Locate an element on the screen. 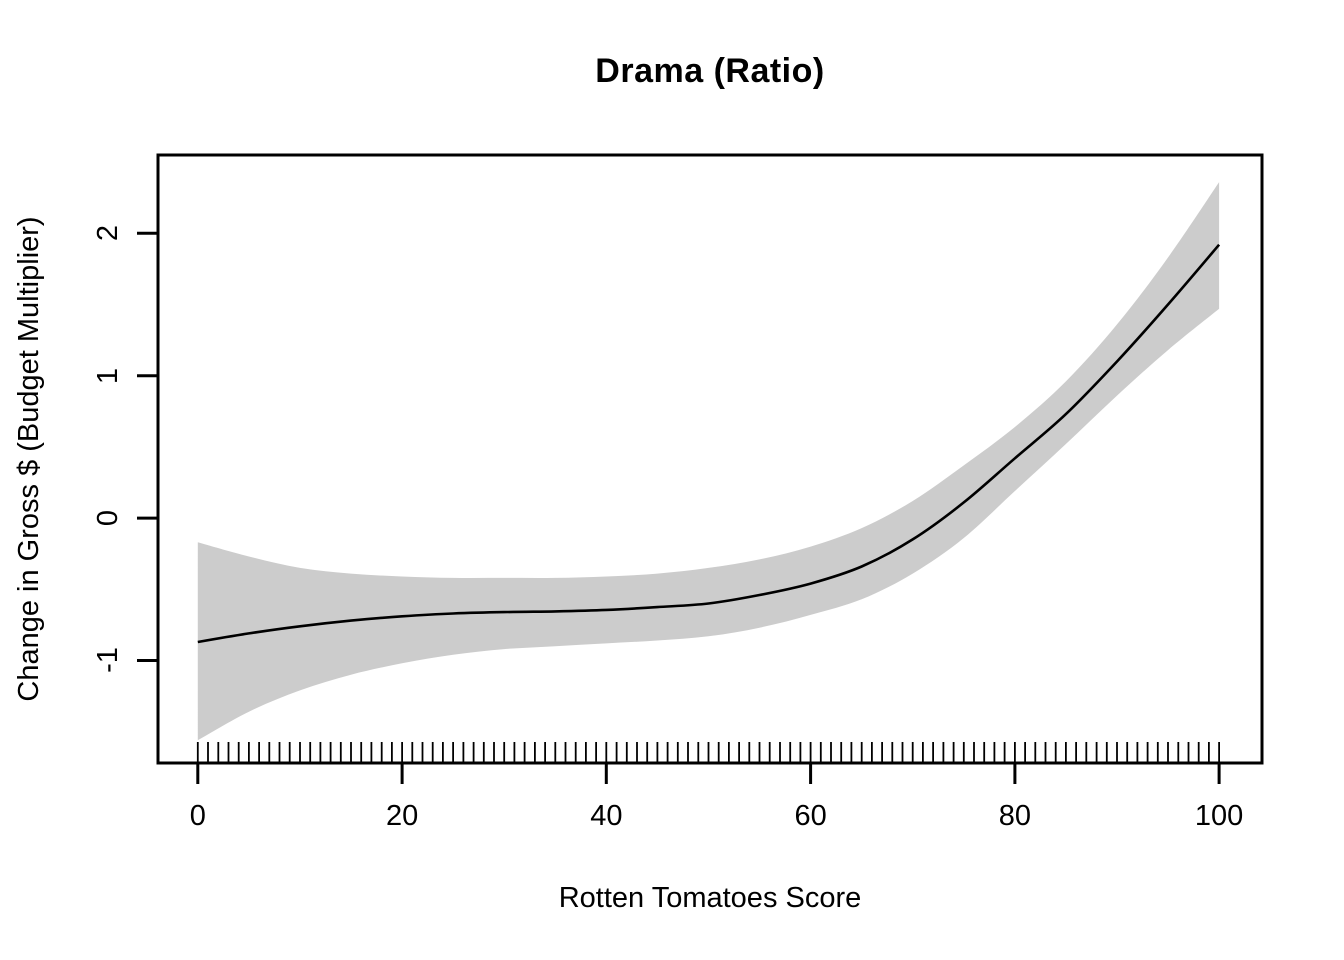 The height and width of the screenshot is (960, 1344). chart-title: Drama (Ratio) is located at coordinates (710, 71).